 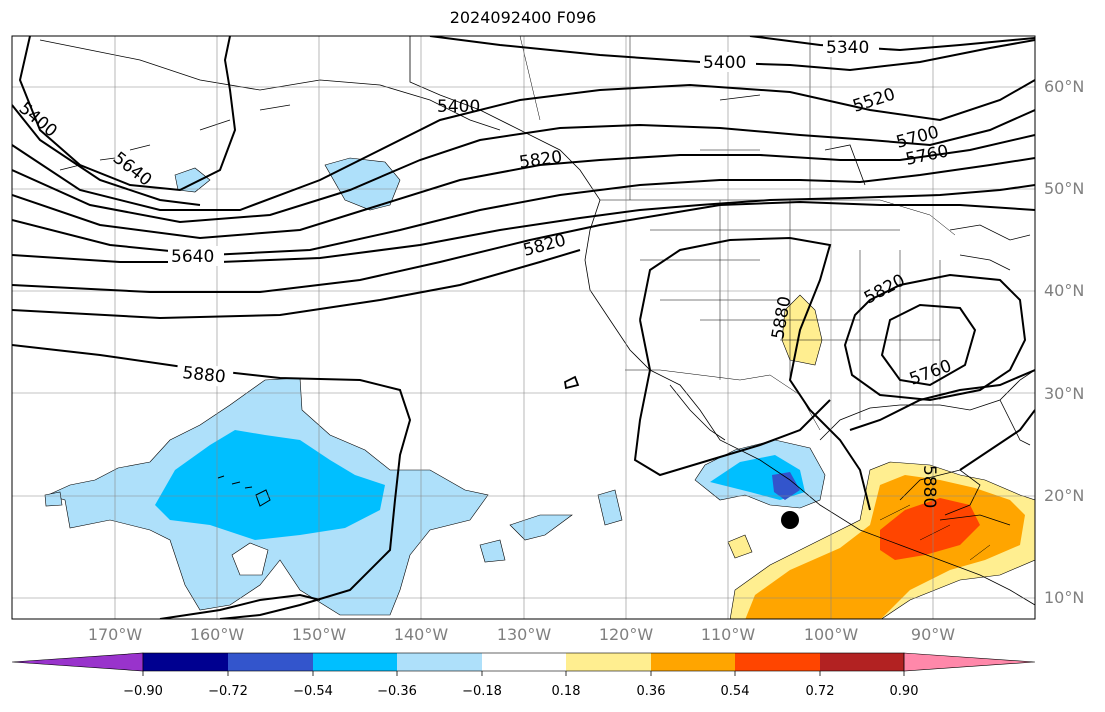 I want to click on colorbar-tick-label: 0.90, so click(x=904, y=691).